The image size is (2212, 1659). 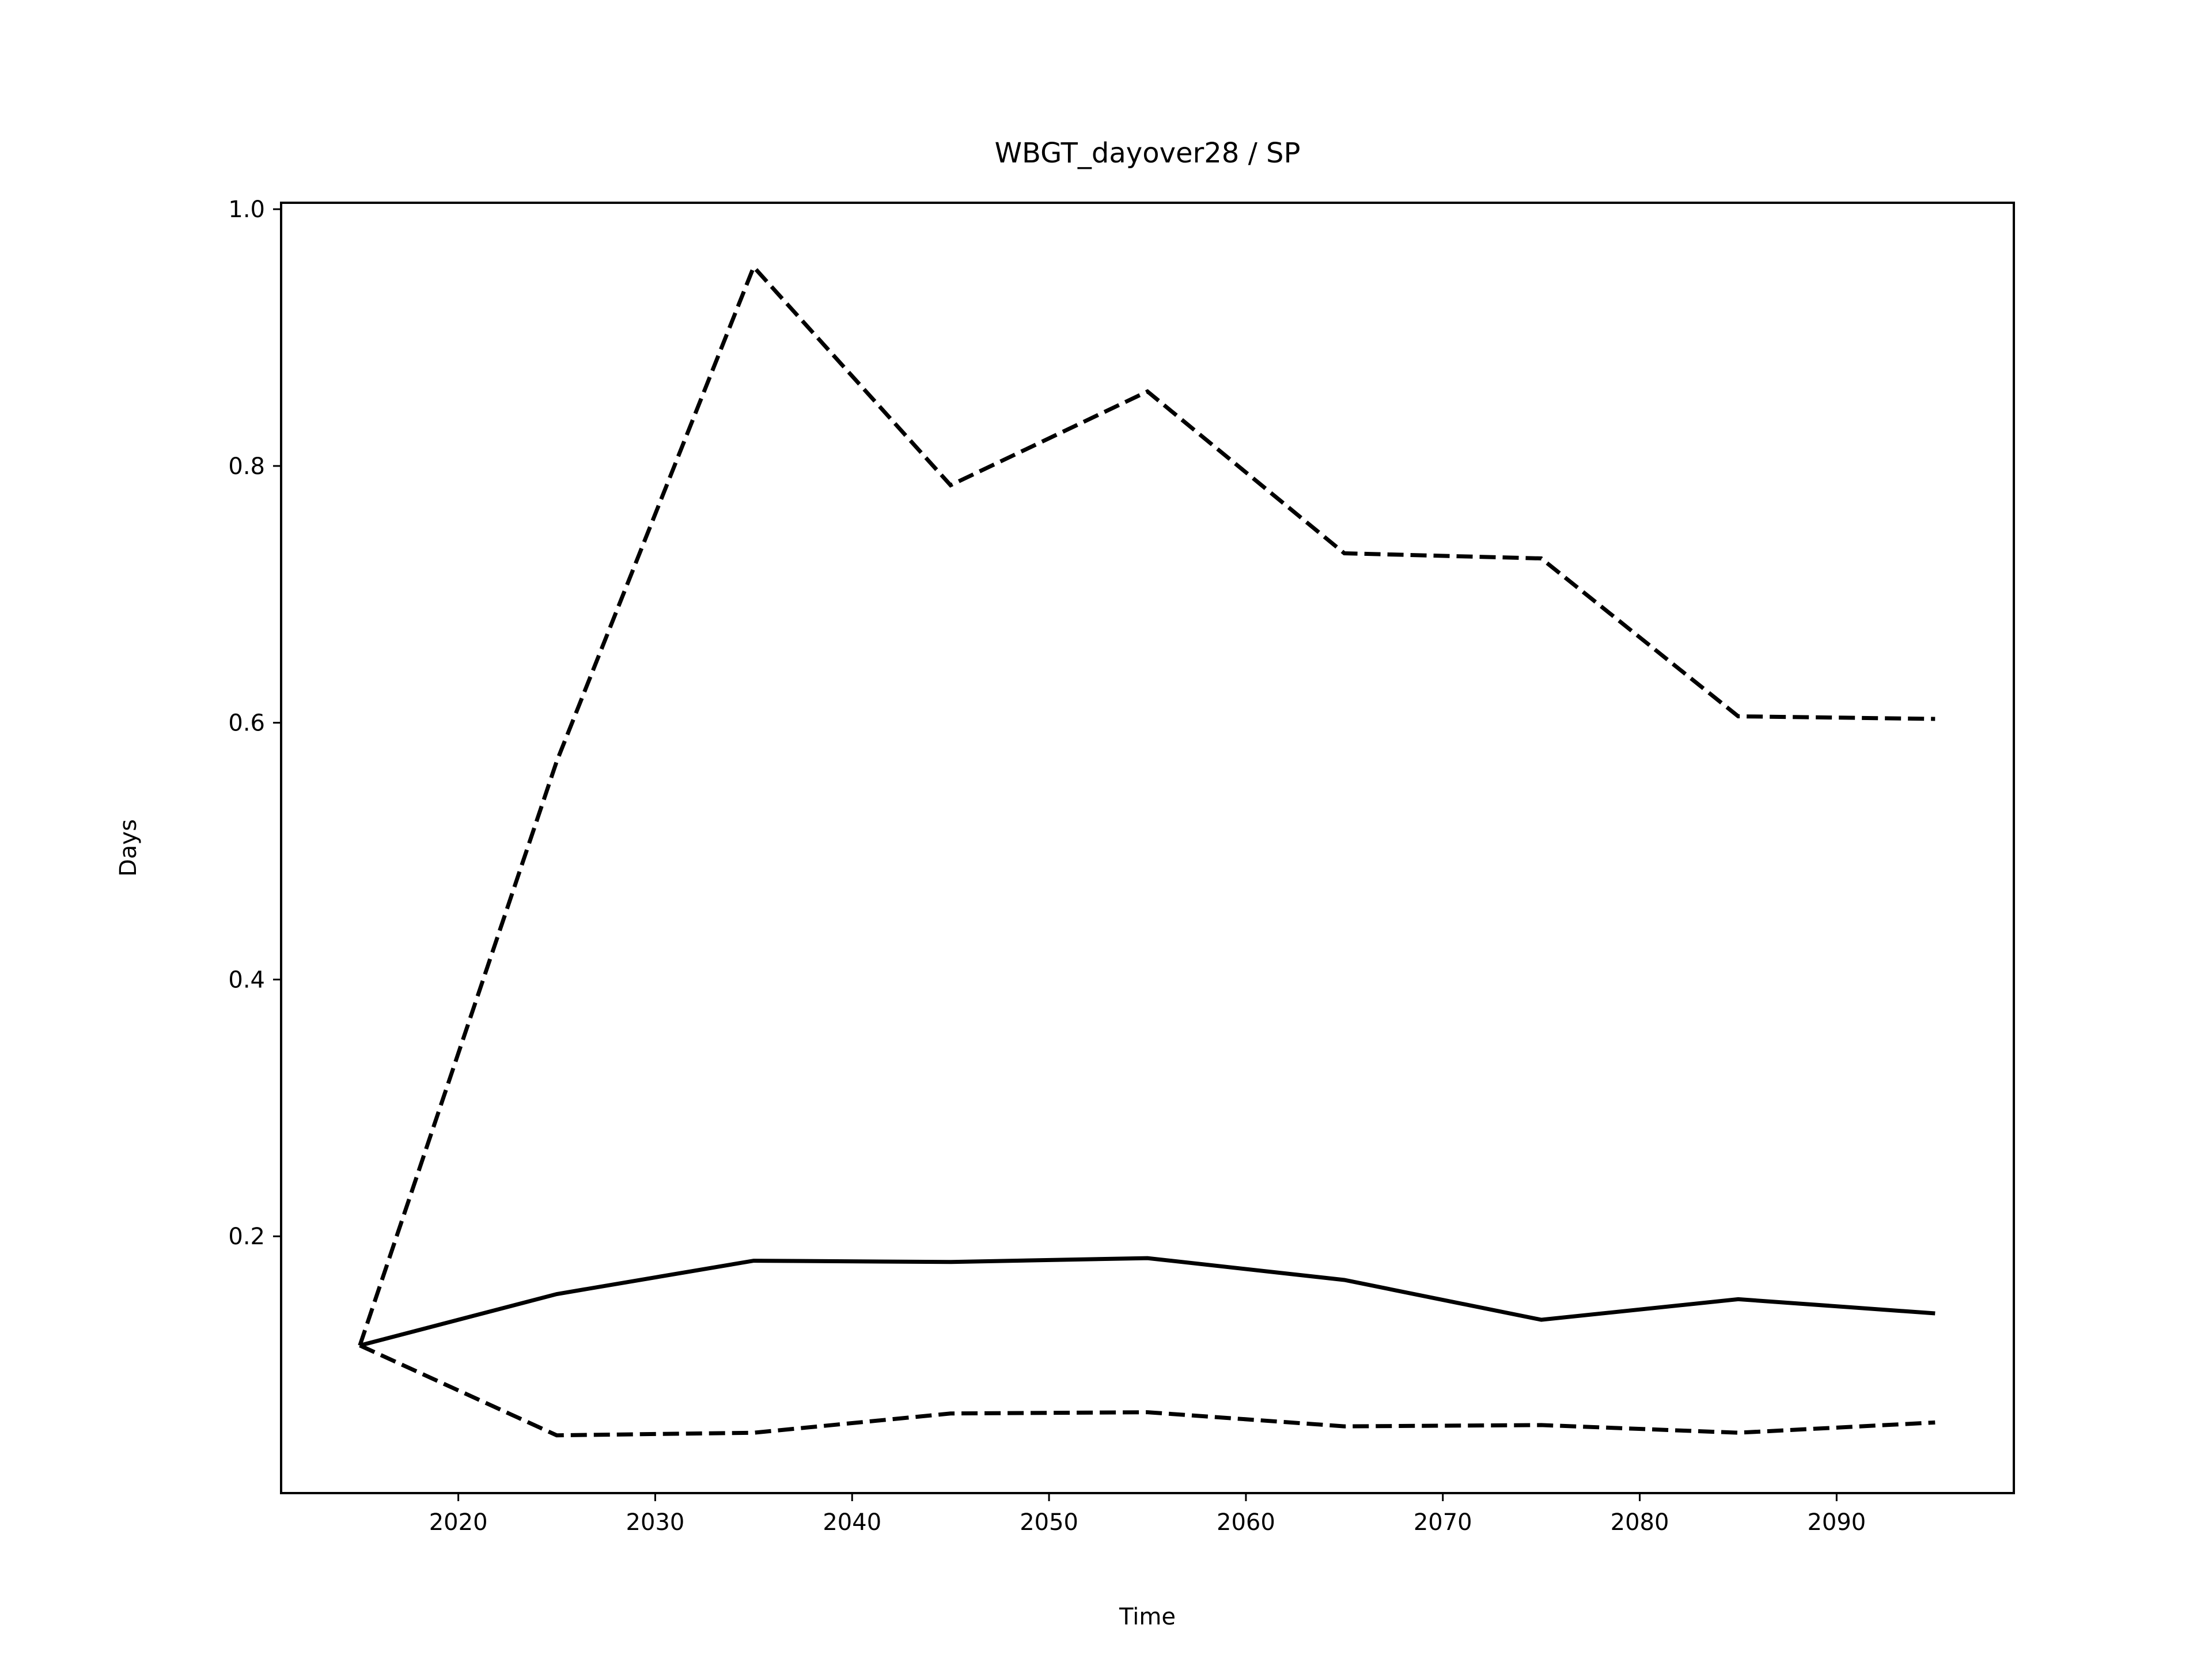 What do you see at coordinates (1148, 153) in the screenshot?
I see `chart-title: WBGT_dayover28 / SP` at bounding box center [1148, 153].